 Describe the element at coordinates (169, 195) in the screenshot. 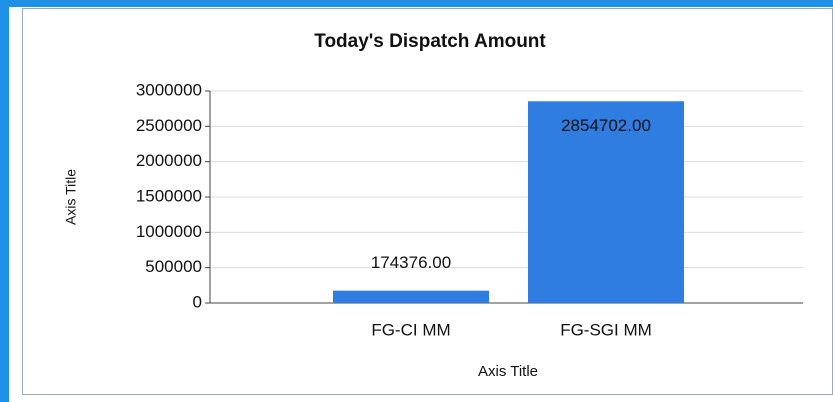

I see `y-tick-label: 1500000` at that location.